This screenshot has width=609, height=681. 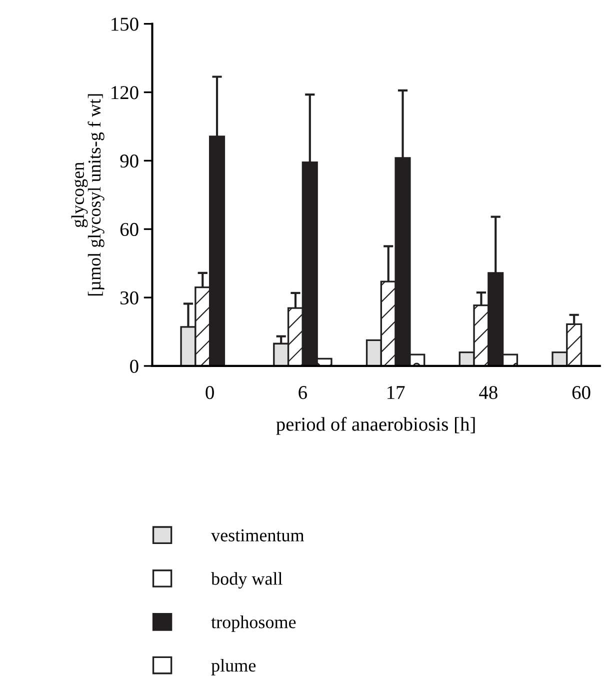 What do you see at coordinates (246, 580) in the screenshot?
I see `legend-label: body wall` at bounding box center [246, 580].